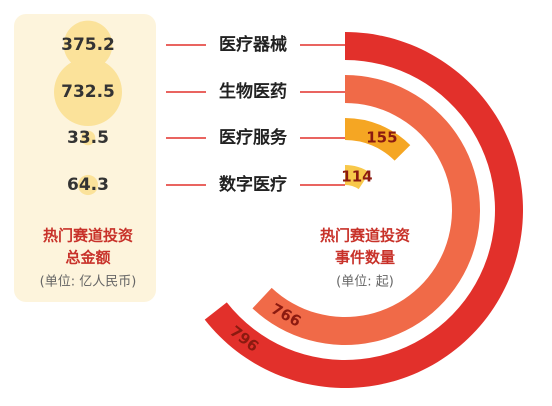 The height and width of the screenshot is (406, 552). What do you see at coordinates (88, 236) in the screenshot?
I see `amount-title: 热门赛道投资` at bounding box center [88, 236].